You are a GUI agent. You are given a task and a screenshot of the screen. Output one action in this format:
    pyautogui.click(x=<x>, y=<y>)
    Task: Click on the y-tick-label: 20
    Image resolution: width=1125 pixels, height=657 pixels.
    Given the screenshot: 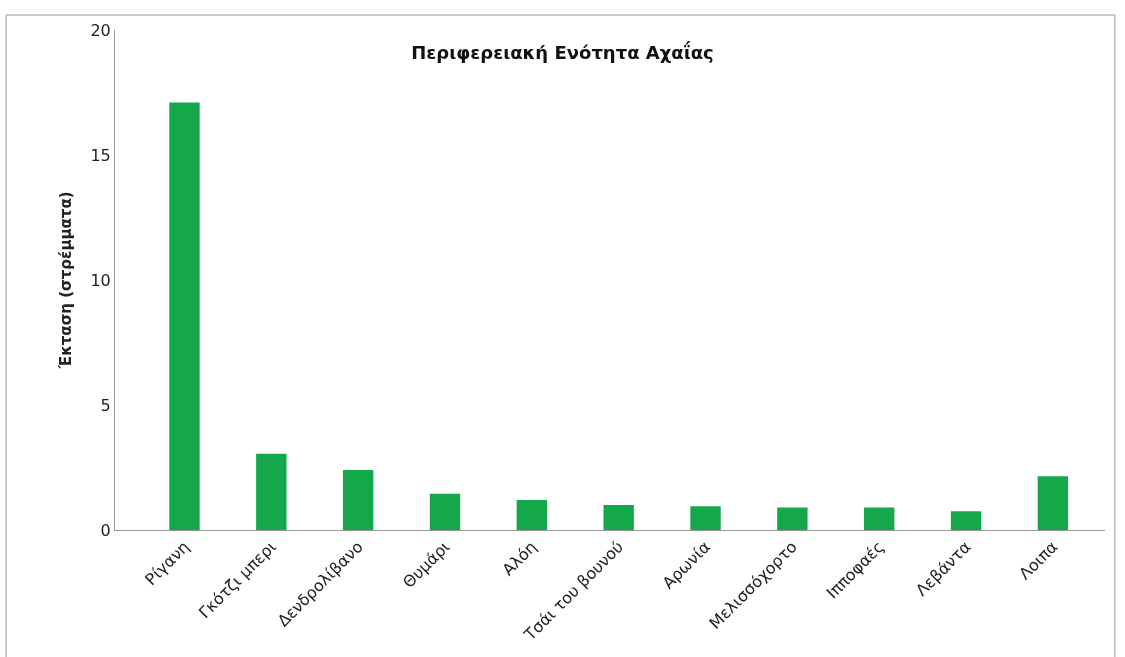 What is the action you would take?
    pyautogui.click(x=100, y=30)
    